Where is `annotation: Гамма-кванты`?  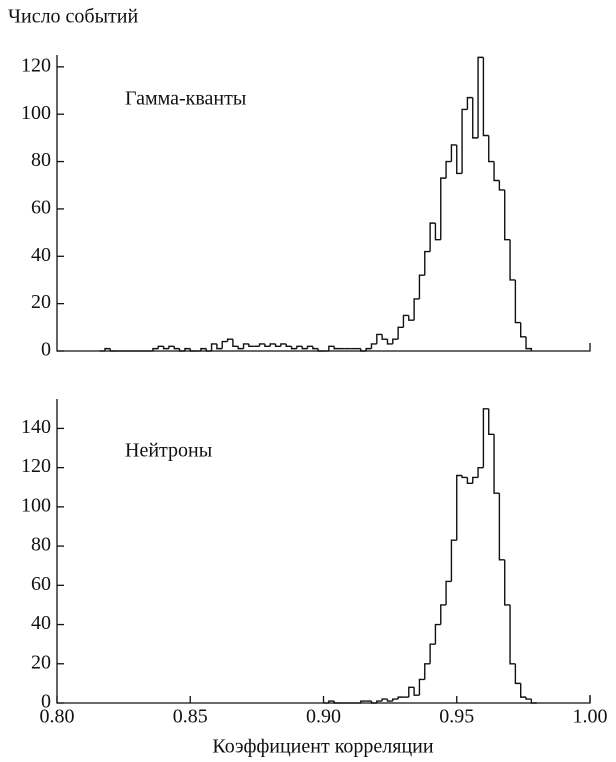 annotation: Гамма-кванты is located at coordinates (185, 99).